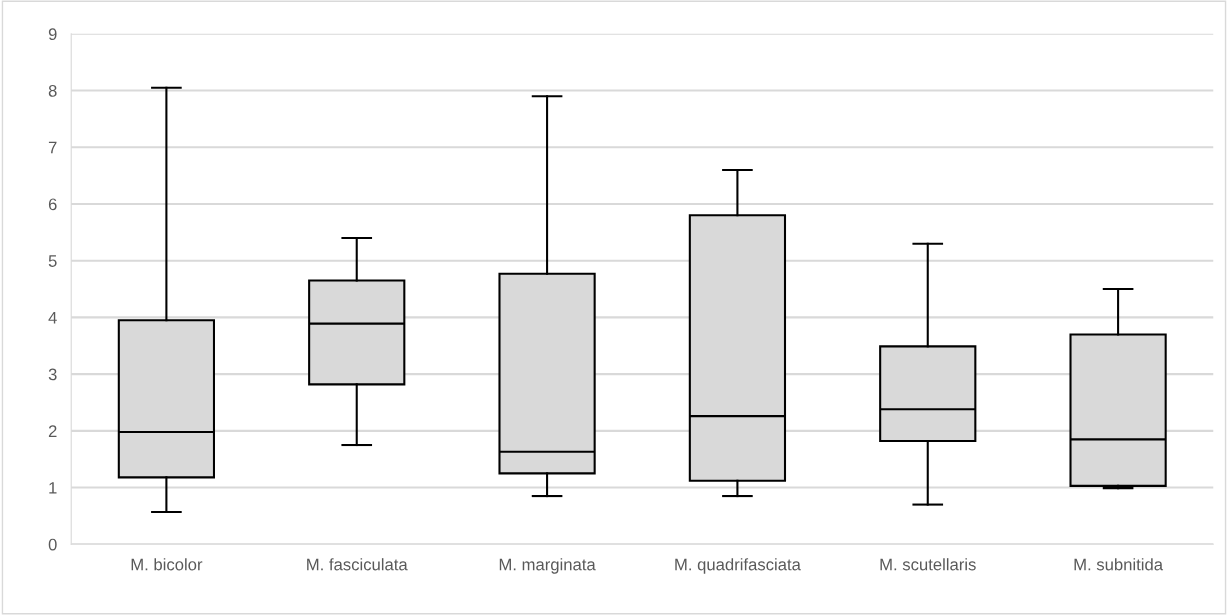  What do you see at coordinates (167, 564) in the screenshot?
I see `x-tick-label: M. bicolor` at bounding box center [167, 564].